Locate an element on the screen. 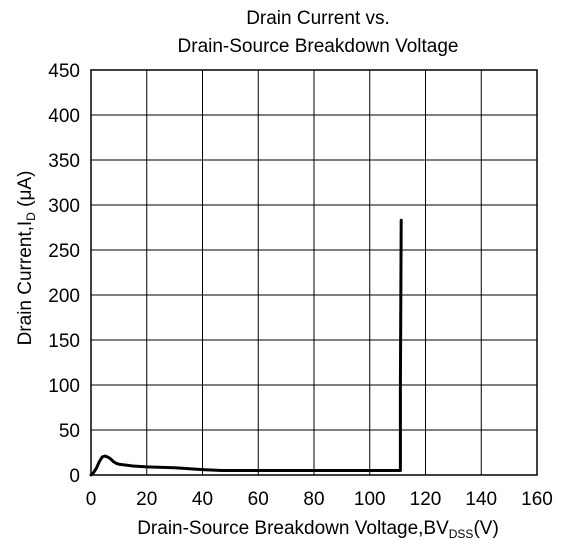 This screenshot has width=563, height=544. x-tick-label: 160 is located at coordinates (537, 499).